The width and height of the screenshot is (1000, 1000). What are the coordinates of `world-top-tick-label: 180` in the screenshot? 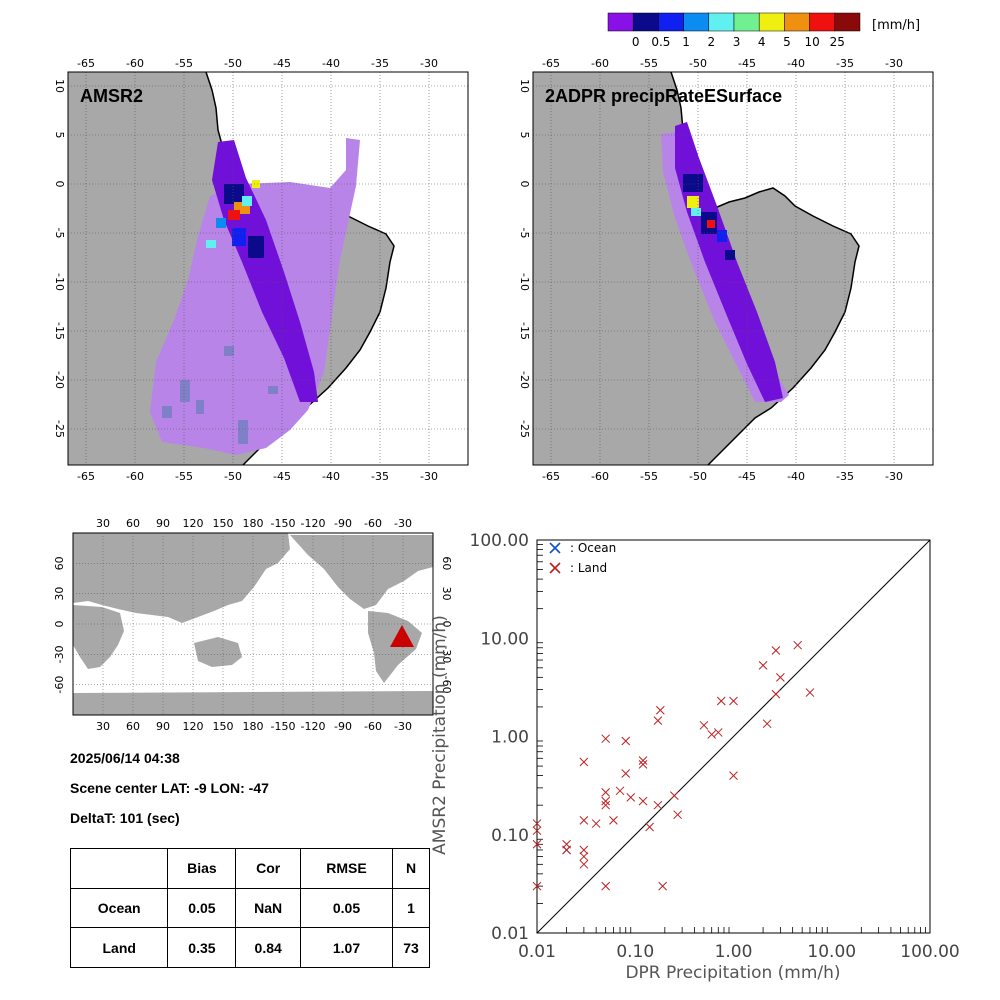 It's located at (253, 523).